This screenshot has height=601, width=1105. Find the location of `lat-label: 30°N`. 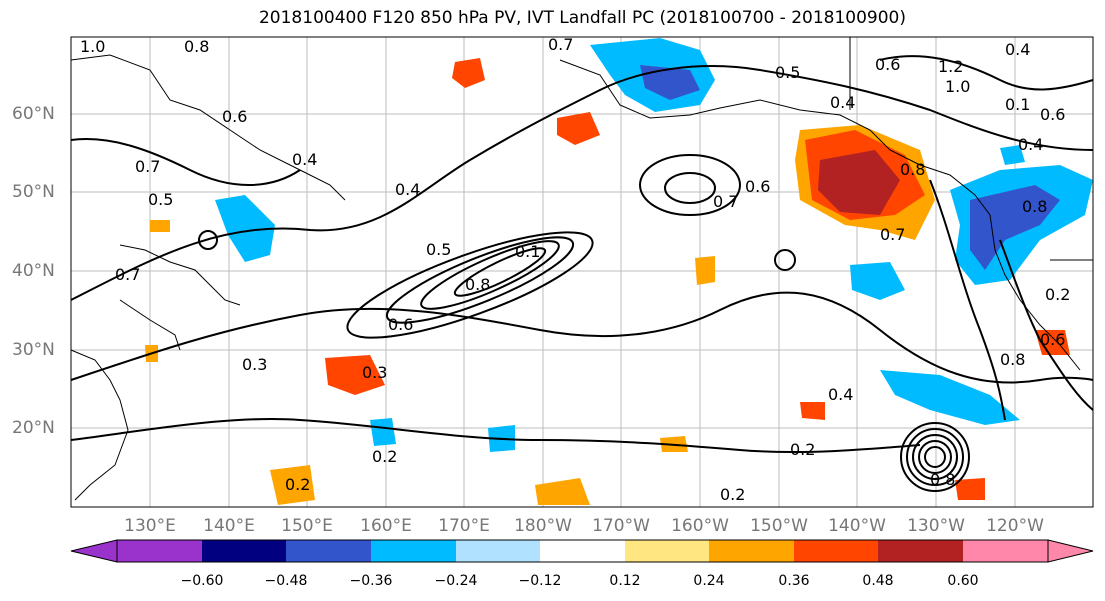

lat-label: 30°N is located at coordinates (33, 350).